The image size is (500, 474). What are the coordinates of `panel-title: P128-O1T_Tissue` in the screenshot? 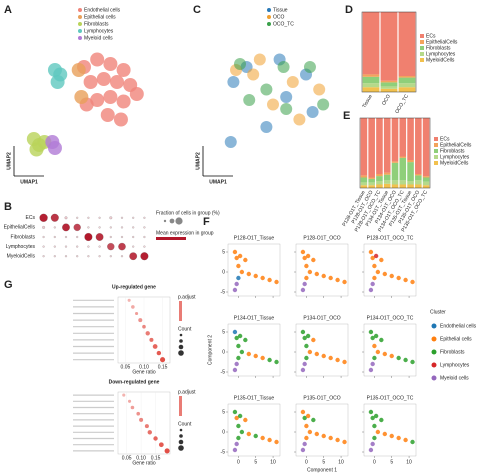 It's located at (254, 238).